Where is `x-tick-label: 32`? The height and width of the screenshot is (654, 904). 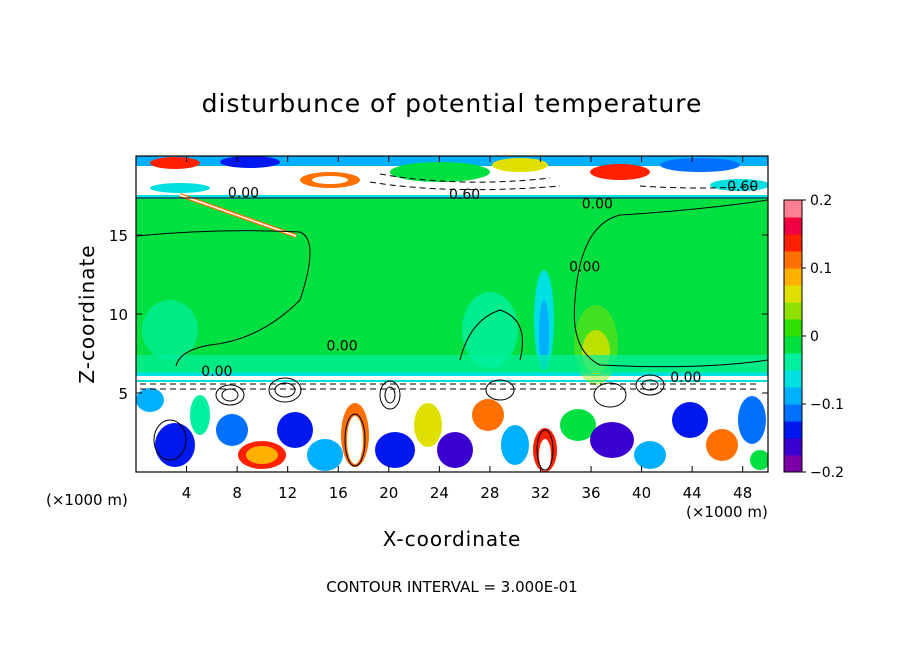 x-tick-label: 32 is located at coordinates (540, 493).